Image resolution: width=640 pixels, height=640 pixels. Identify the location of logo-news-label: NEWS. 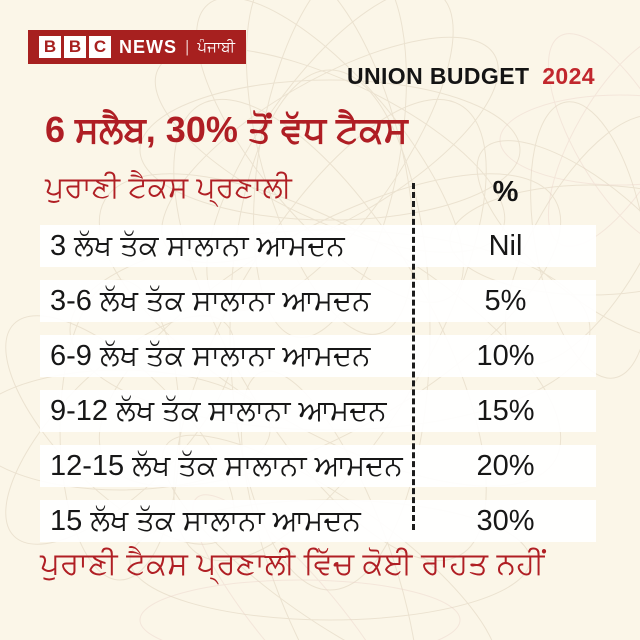
(148, 46).